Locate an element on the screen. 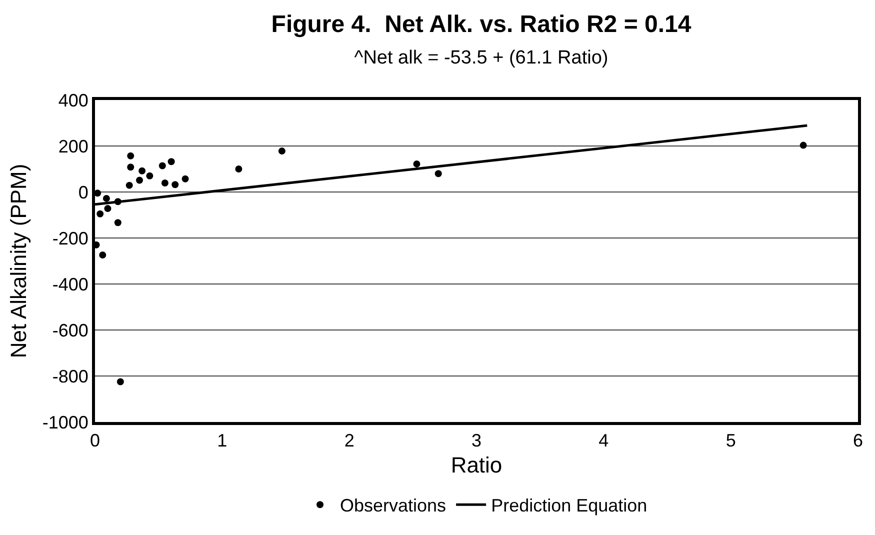 Image resolution: width=875 pixels, height=535 pixels. y-tick-label: -800 is located at coordinates (70, 376).